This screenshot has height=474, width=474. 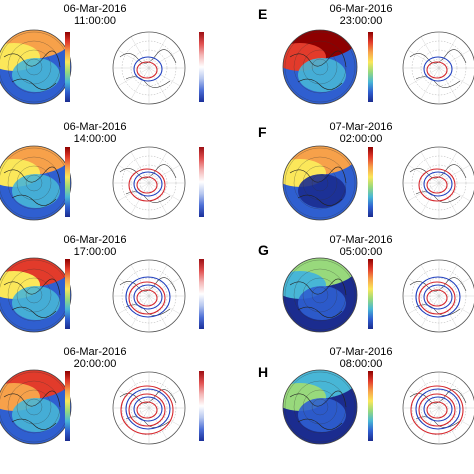 I want to click on panel-a-date: 06-Mar-2016, so click(x=95, y=9).